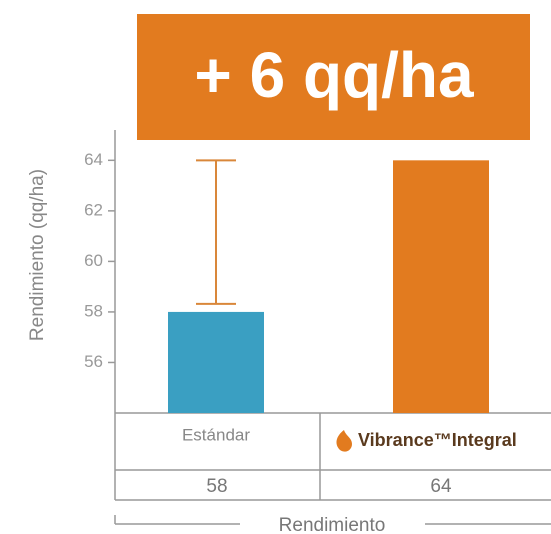 This screenshot has height=534, width=551. I want to click on category-label: Vibrance™Integral, so click(437, 440).